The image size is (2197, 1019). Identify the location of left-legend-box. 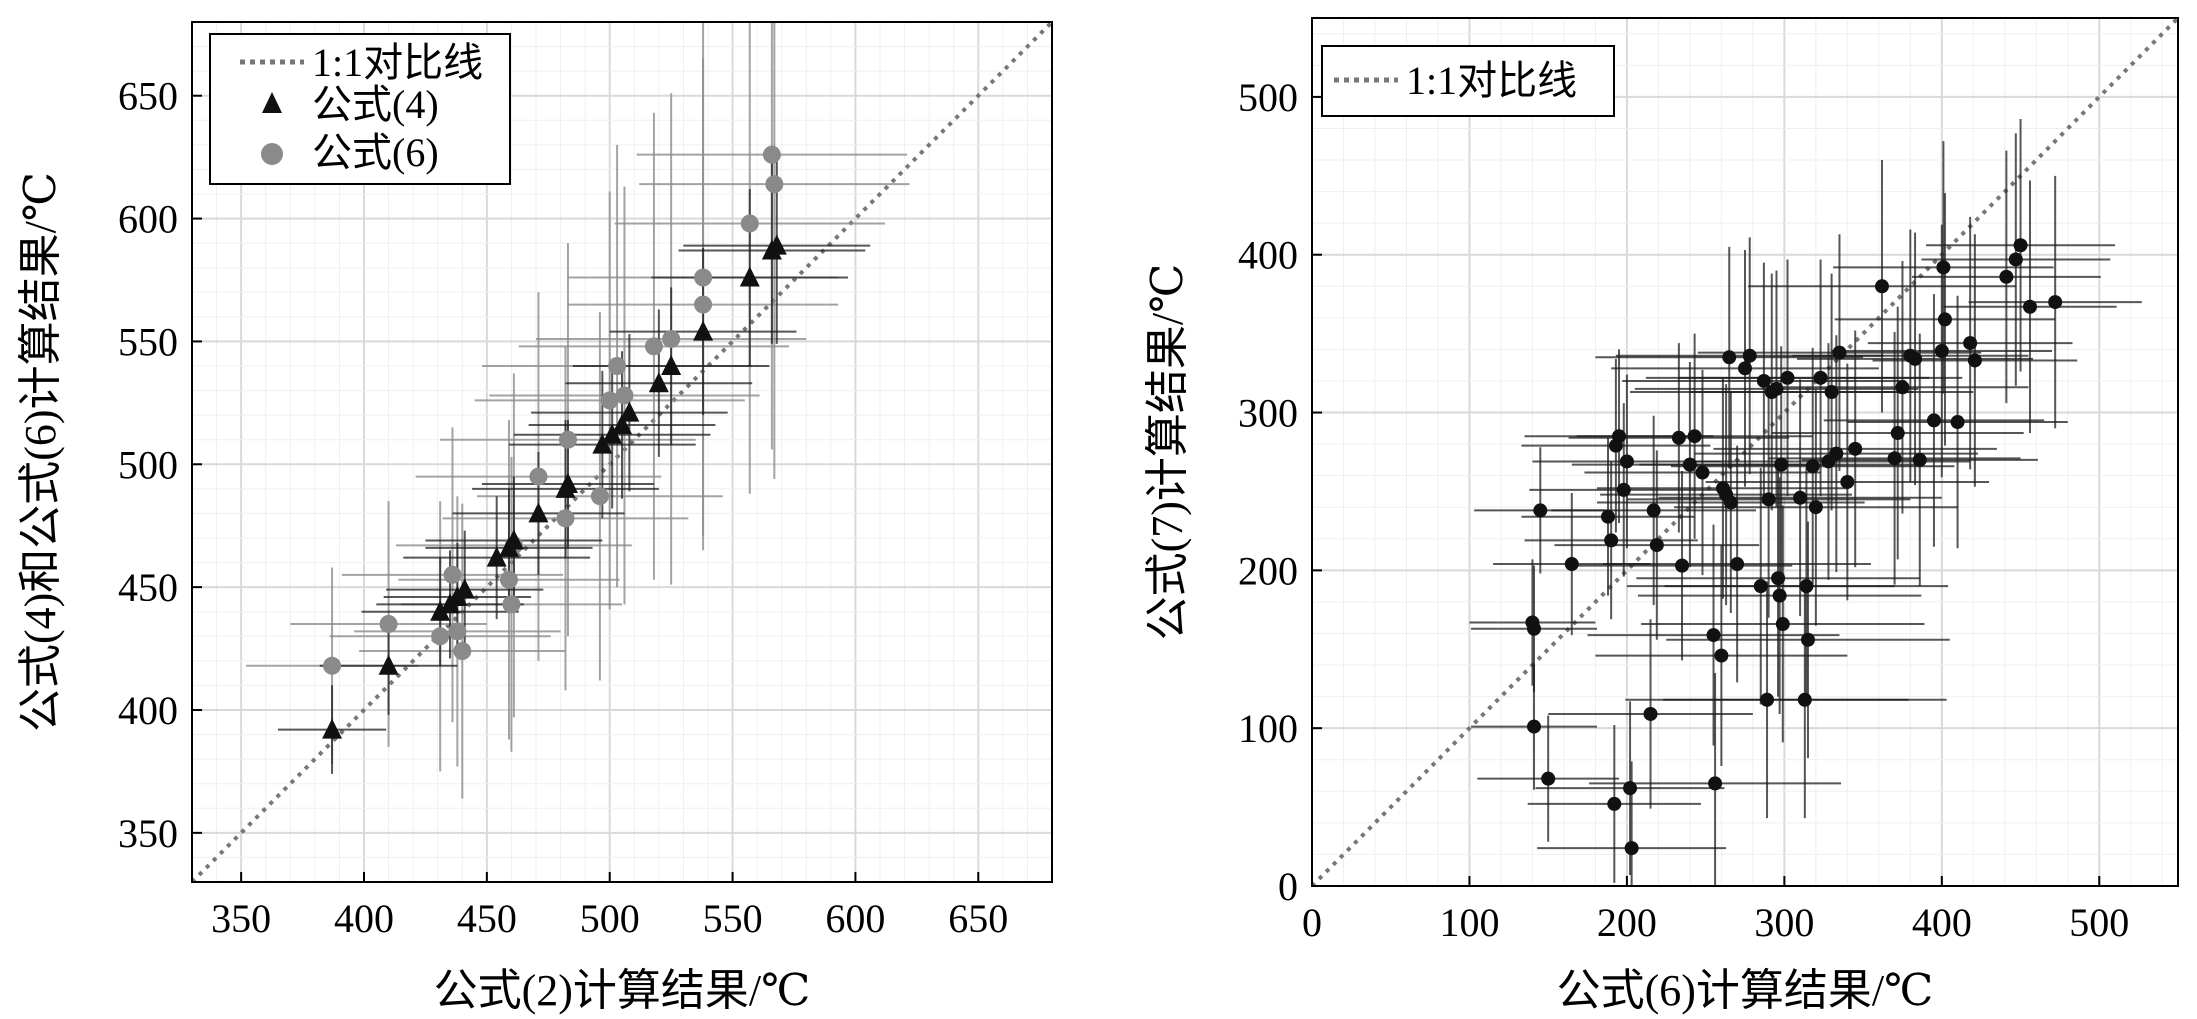
(360, 109).